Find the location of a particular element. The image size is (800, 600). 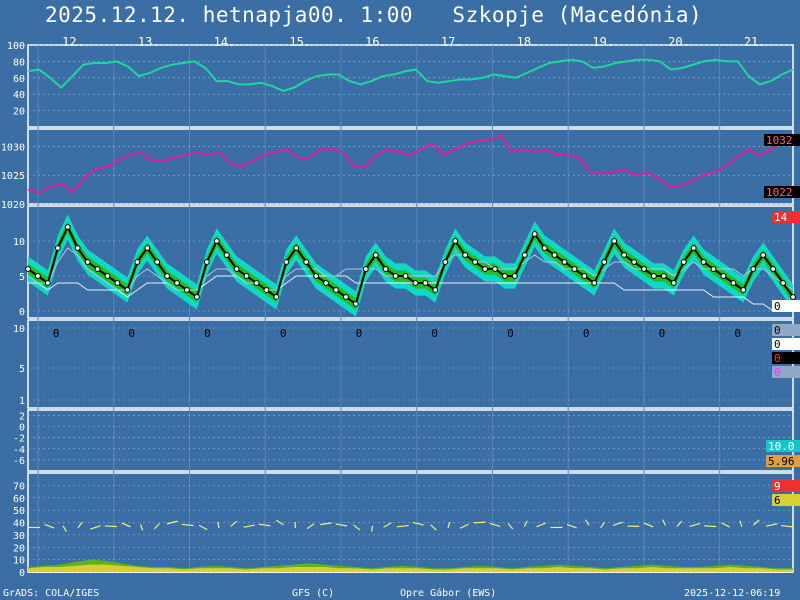

wind-tick-label: 40 is located at coordinates (19, 524).